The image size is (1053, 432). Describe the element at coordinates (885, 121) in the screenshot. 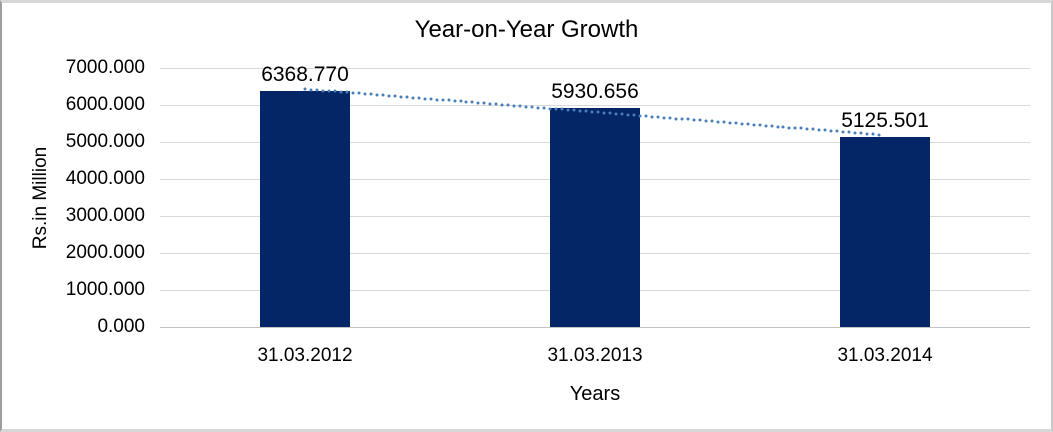

I see `bar-value-label: 5125.501` at that location.